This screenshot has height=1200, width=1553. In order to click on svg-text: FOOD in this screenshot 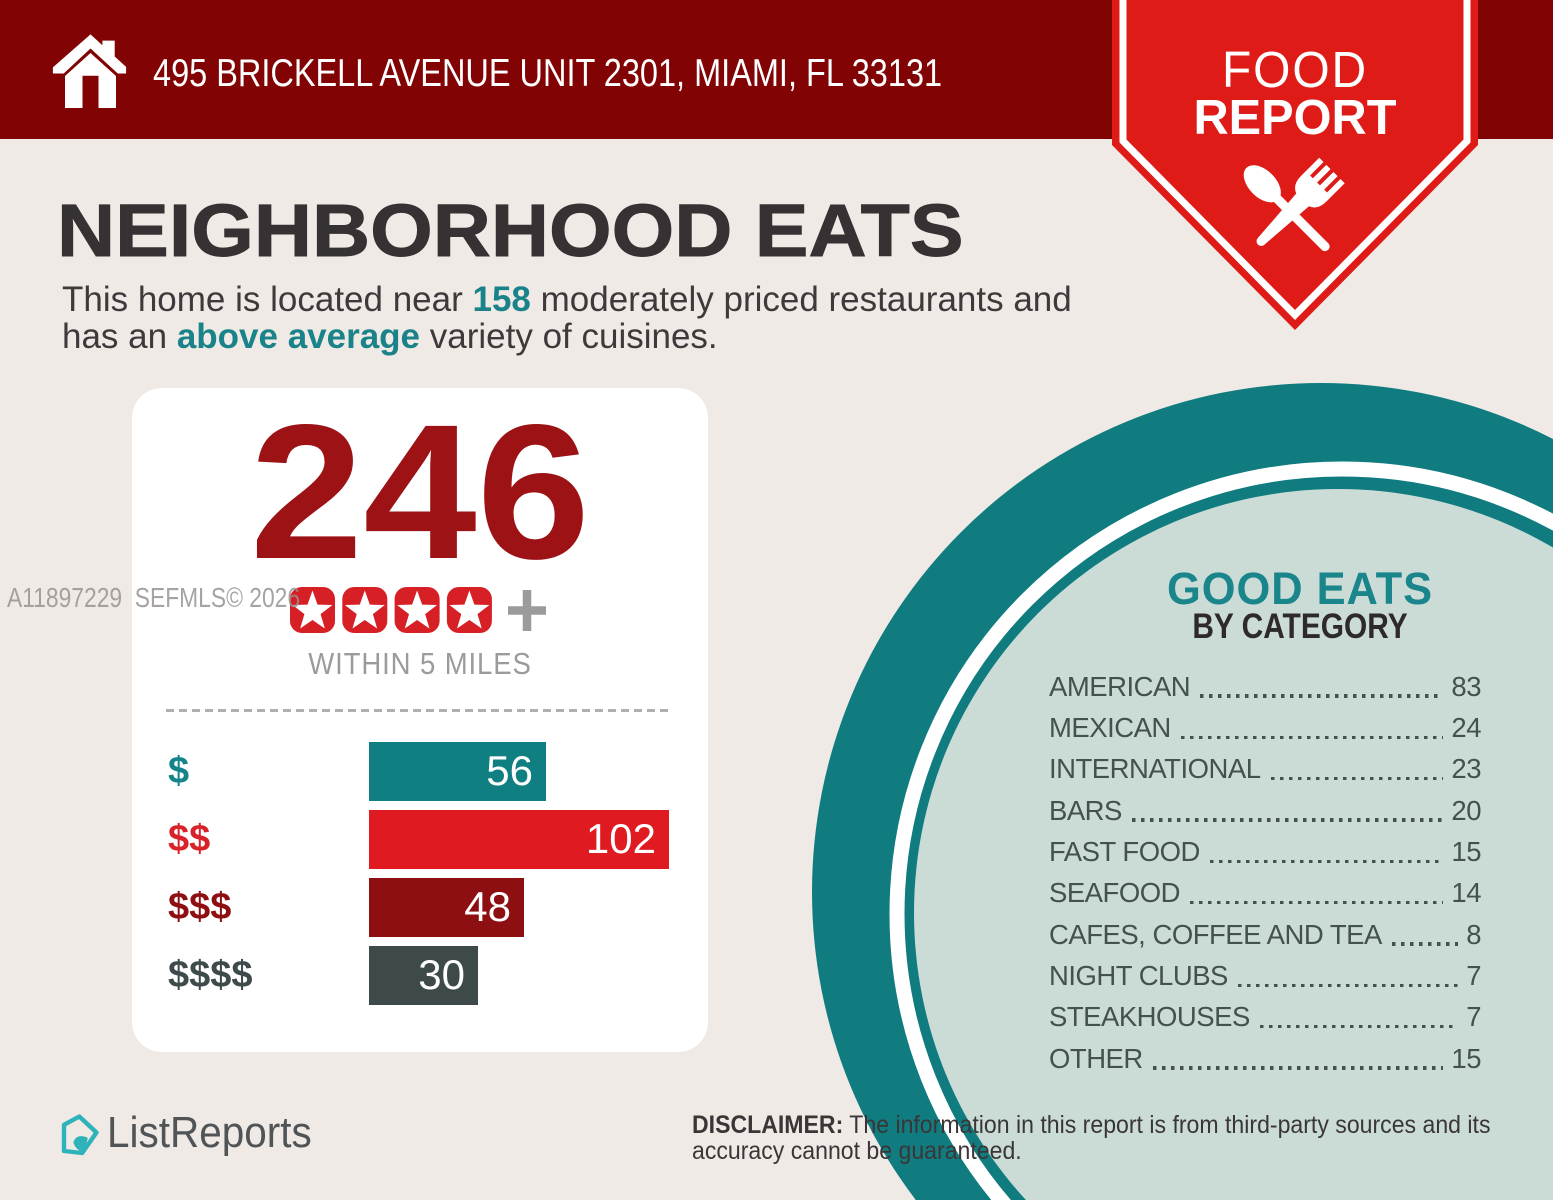, I will do `click(1295, 69)`.